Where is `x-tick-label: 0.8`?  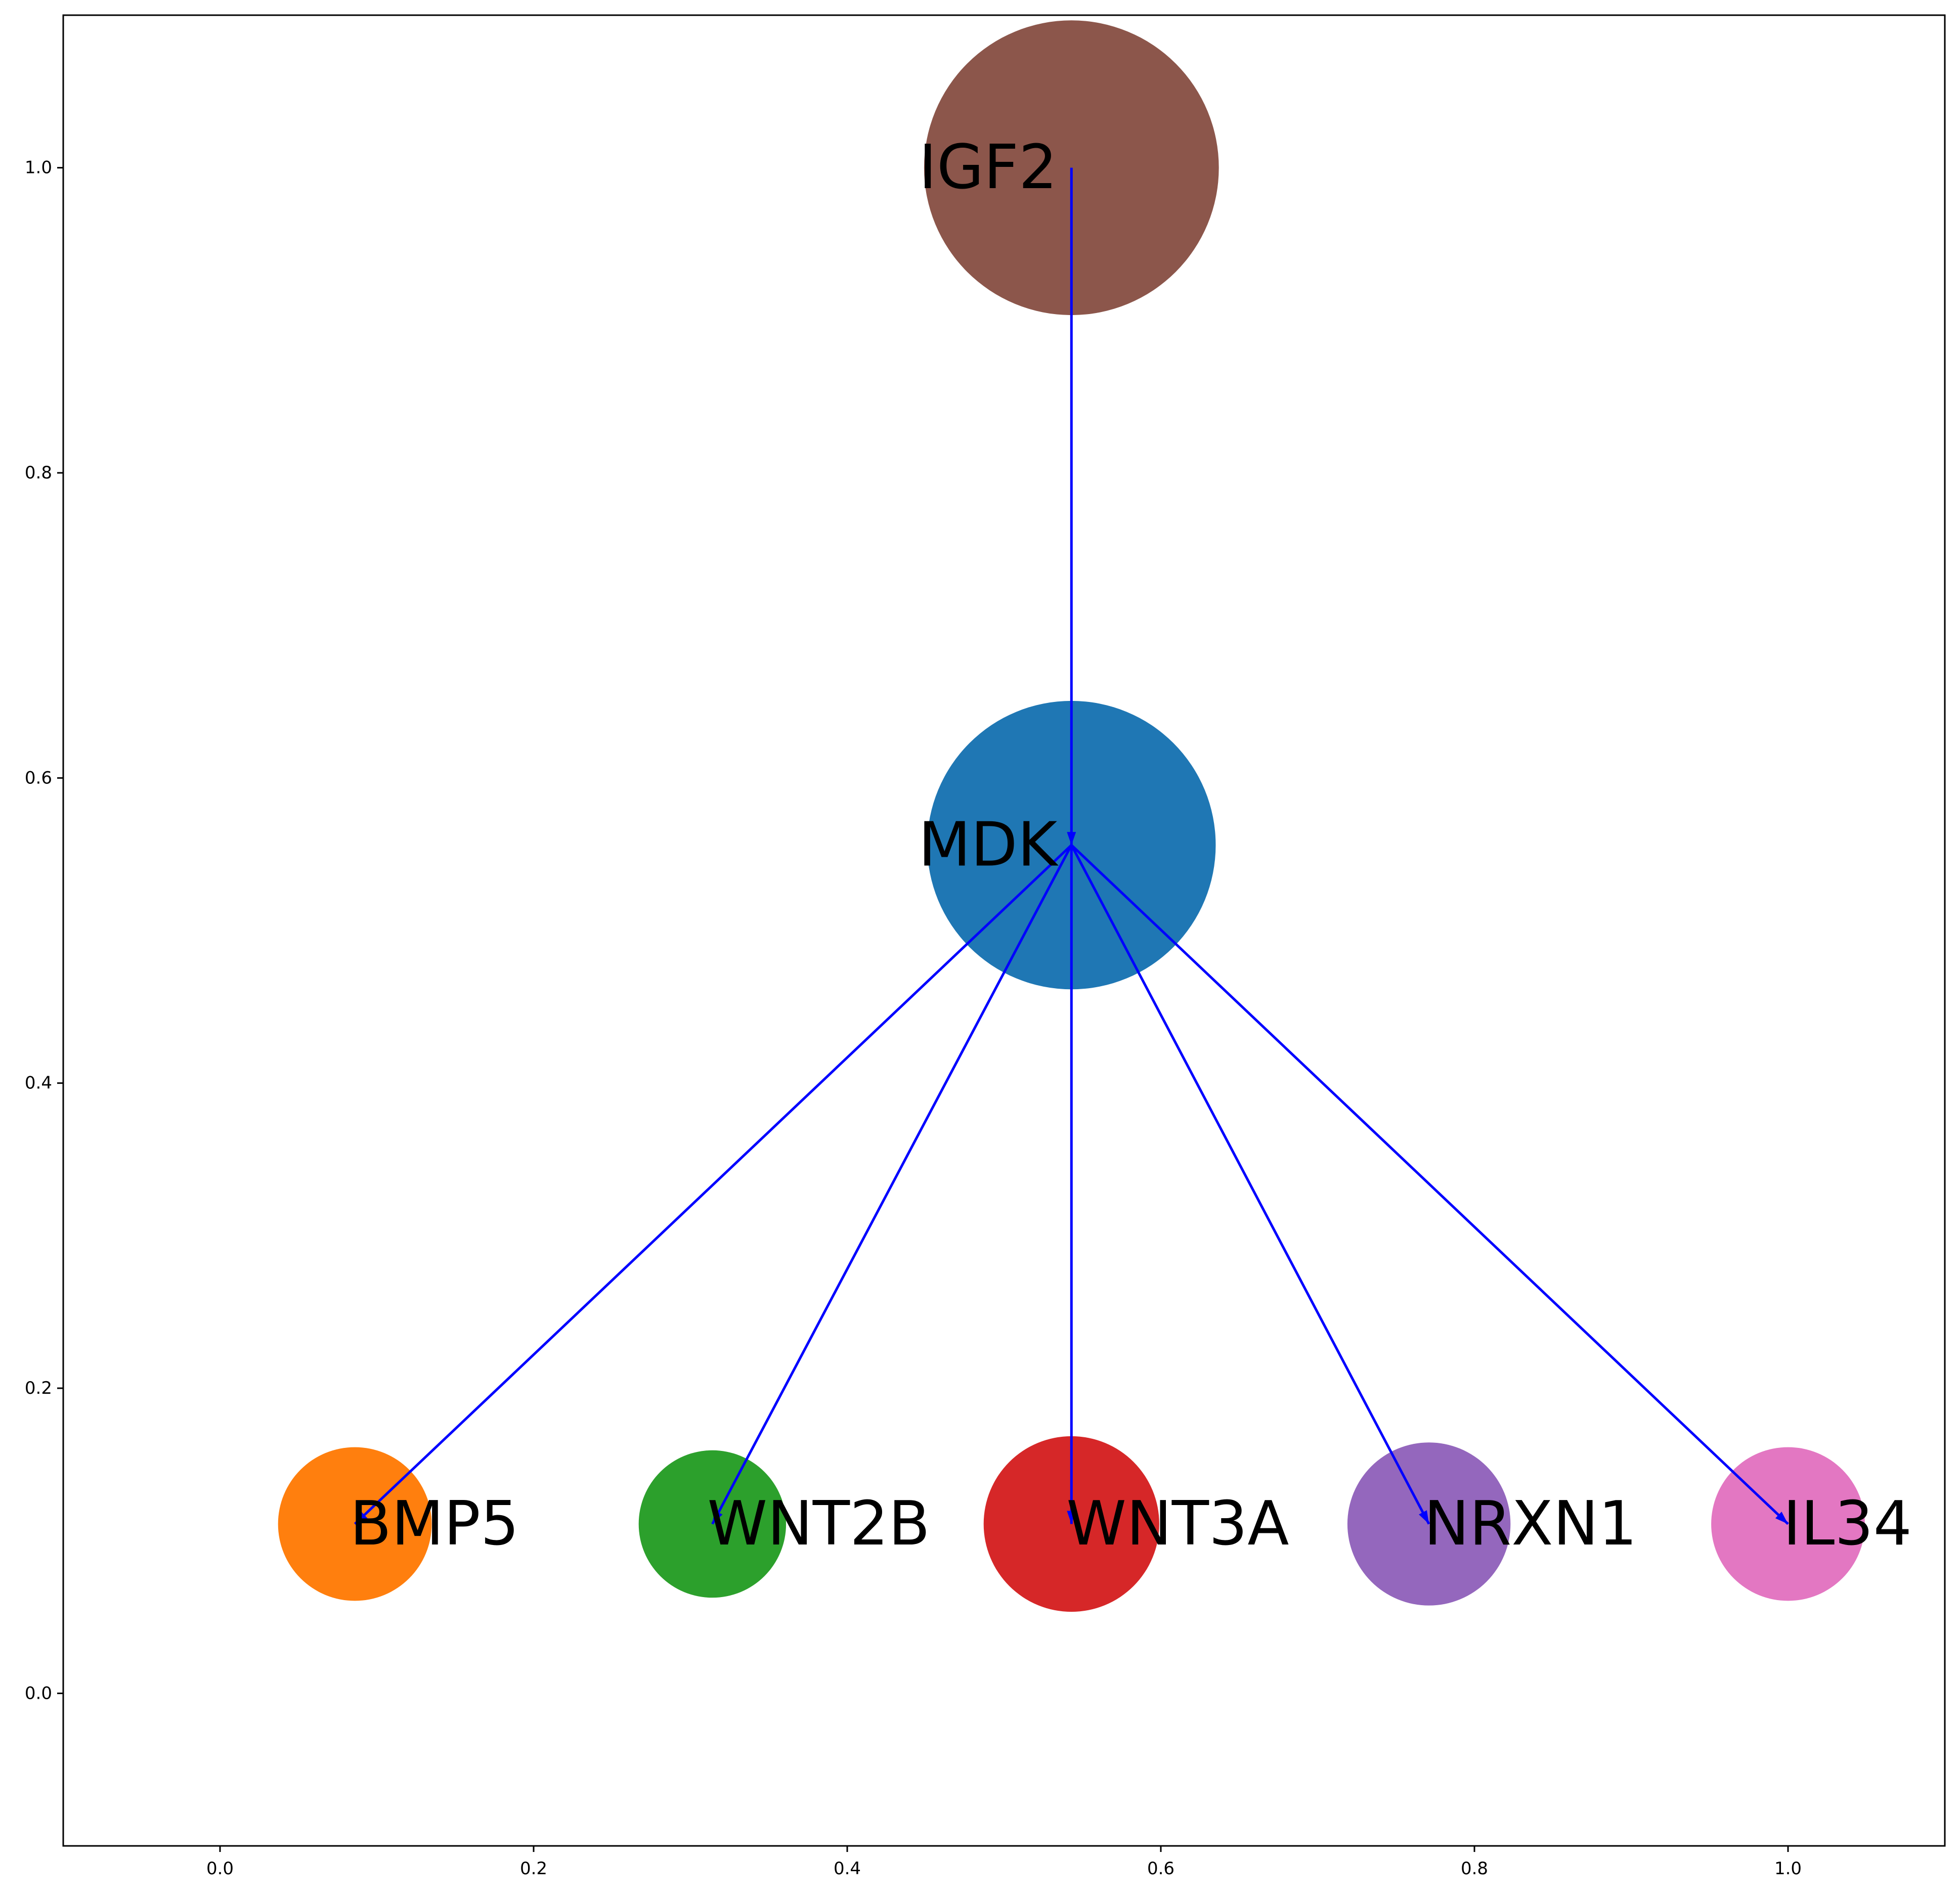
x-tick-label: 0.8 is located at coordinates (1475, 1869).